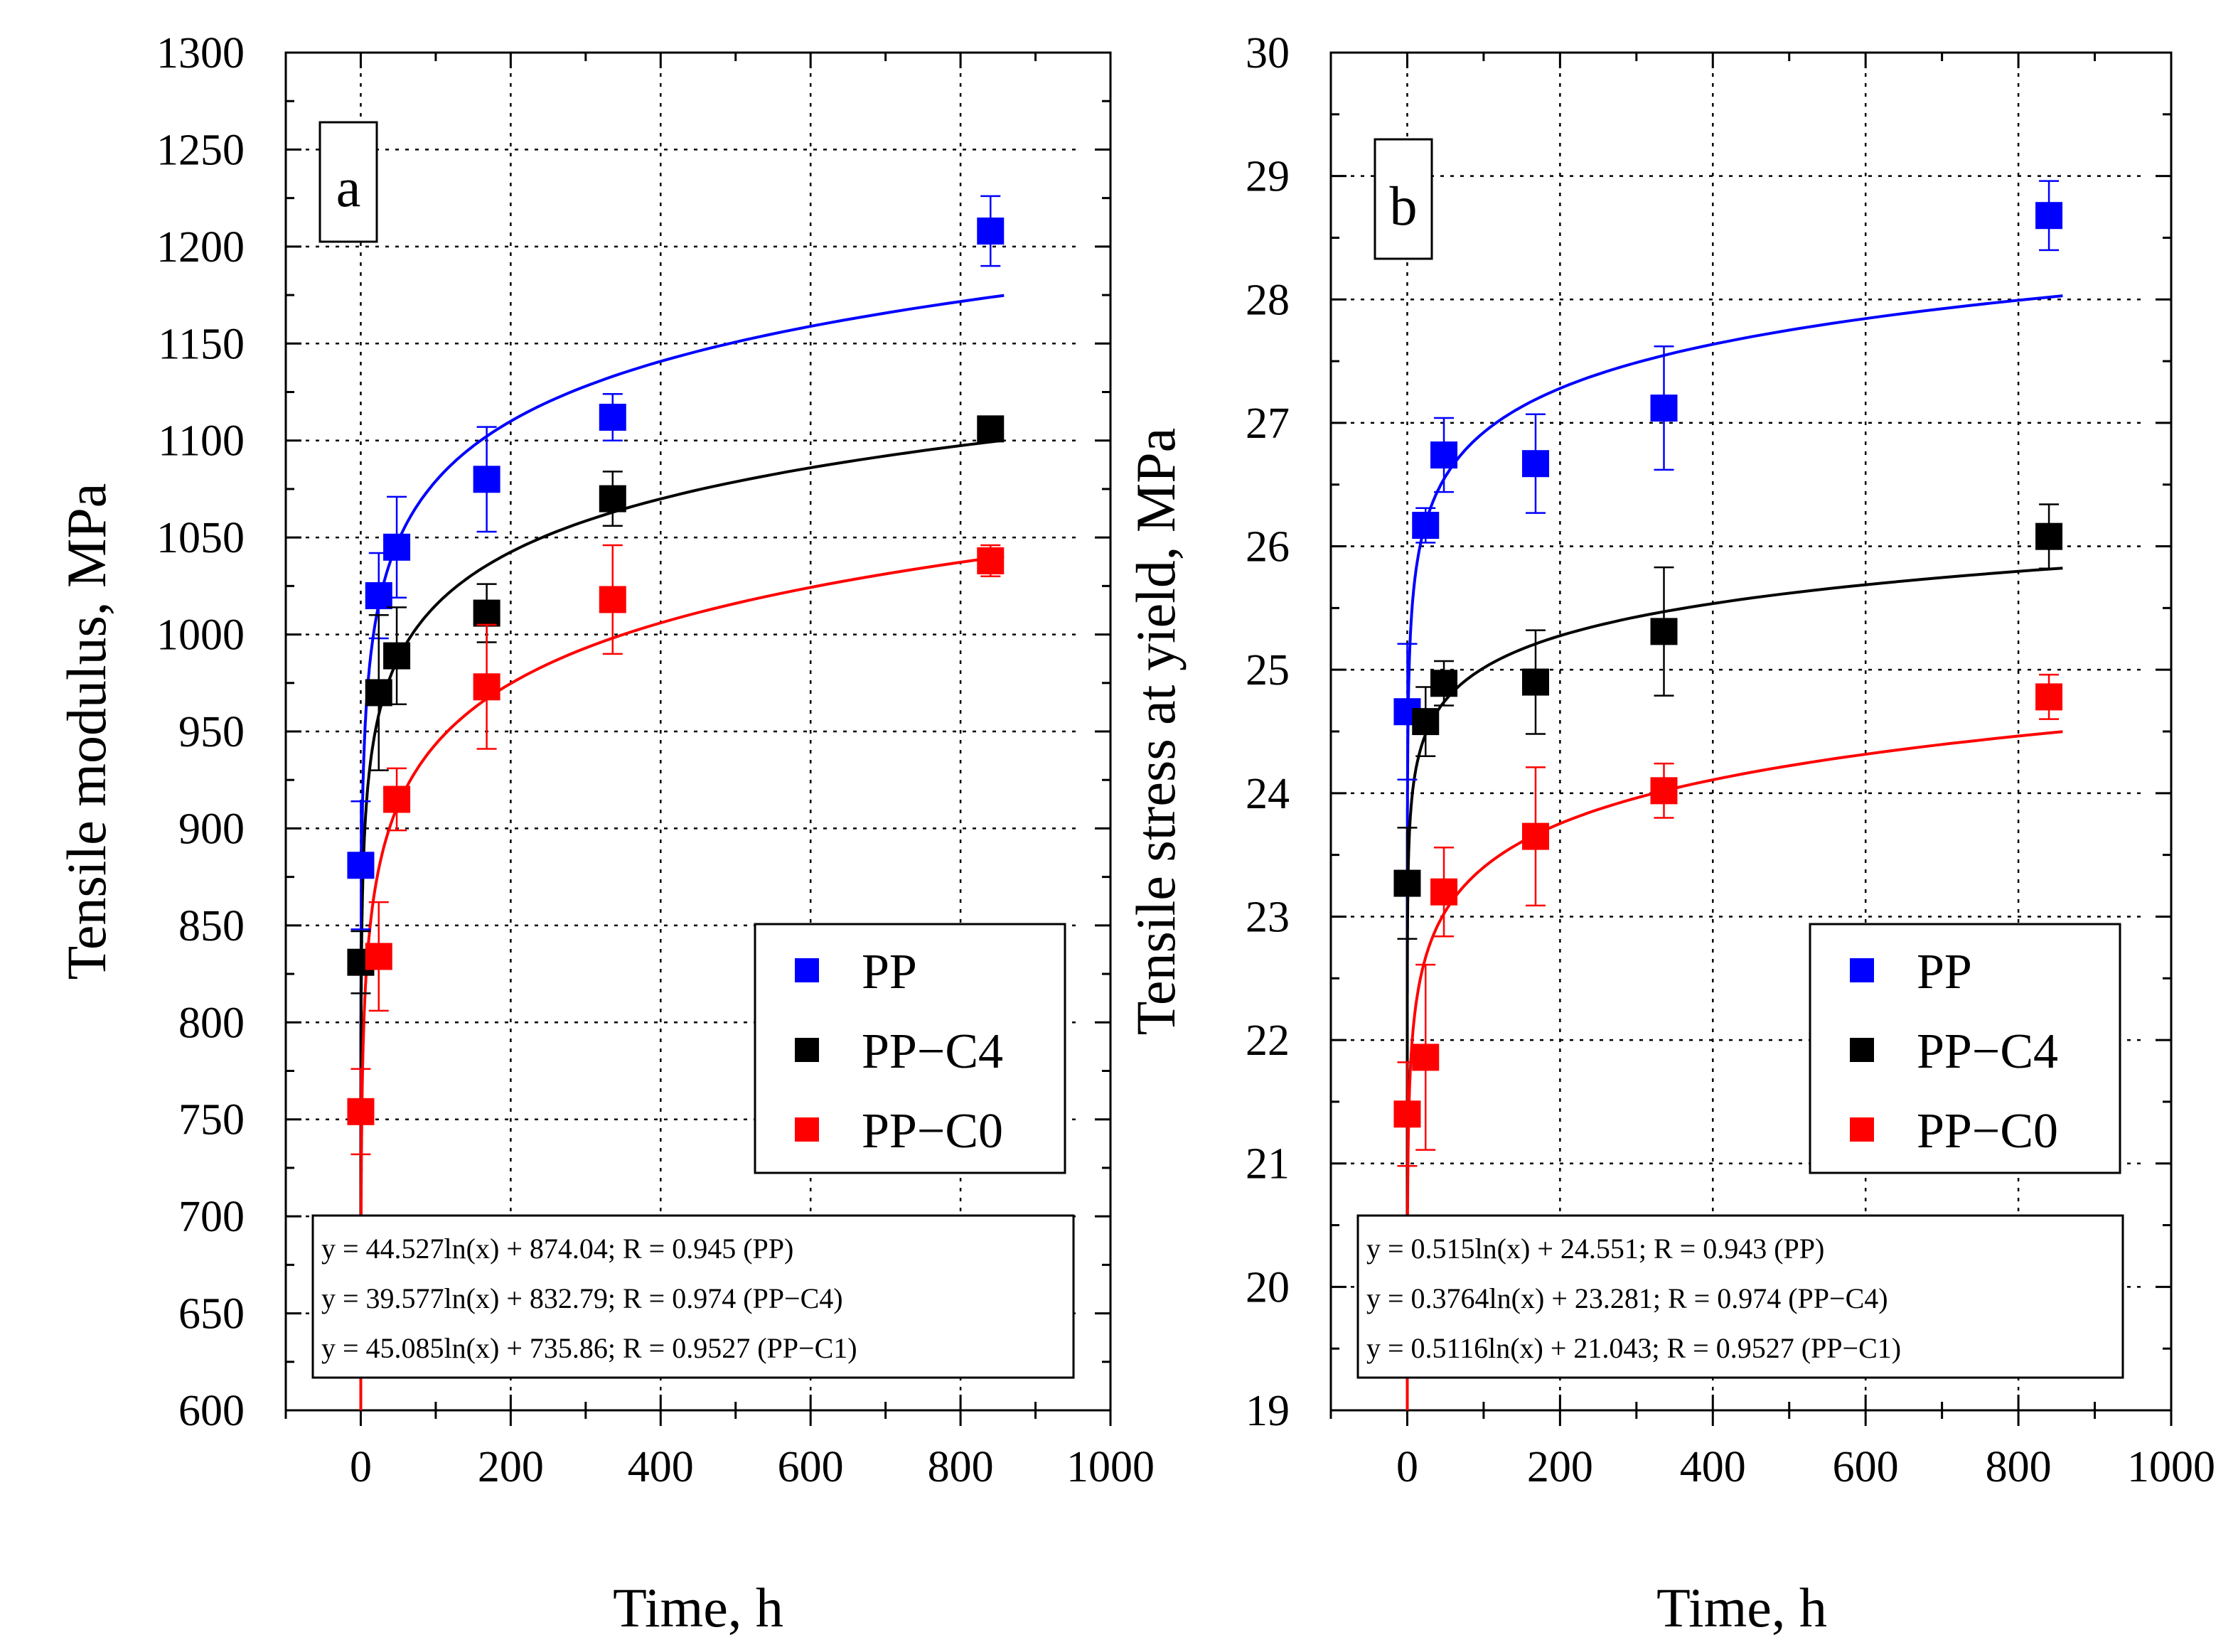  I want to click on y-tick-label: 750, so click(211, 1120).